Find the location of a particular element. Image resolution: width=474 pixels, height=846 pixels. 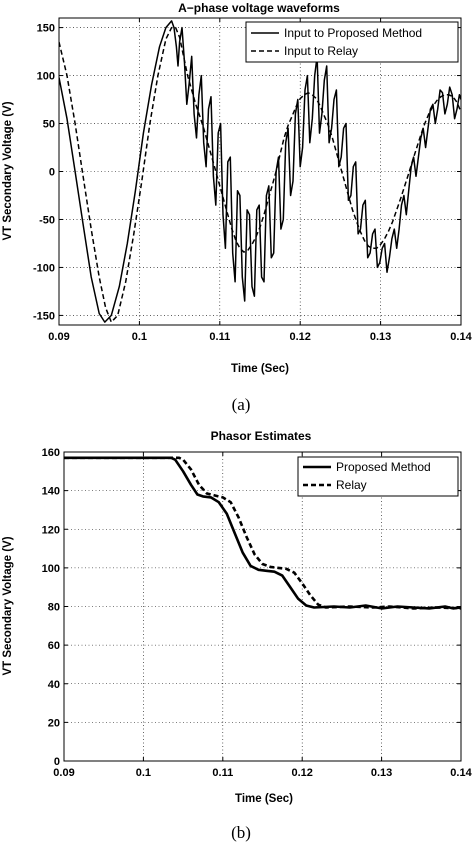

chart-b-ytick-label-7: 20 is located at coordinates (54, 723).